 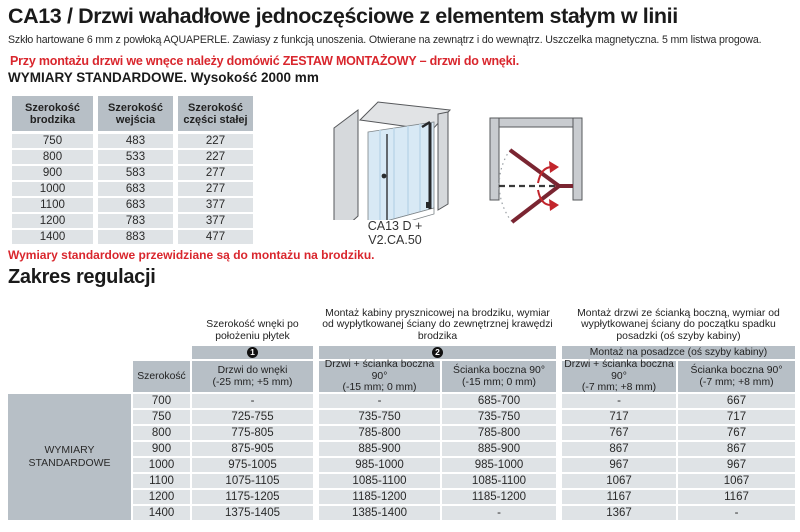 I want to click on column-header-sidewall-15: Ścianka boczna 90° (-15 mm; 0 mm), so click(x=499, y=376).